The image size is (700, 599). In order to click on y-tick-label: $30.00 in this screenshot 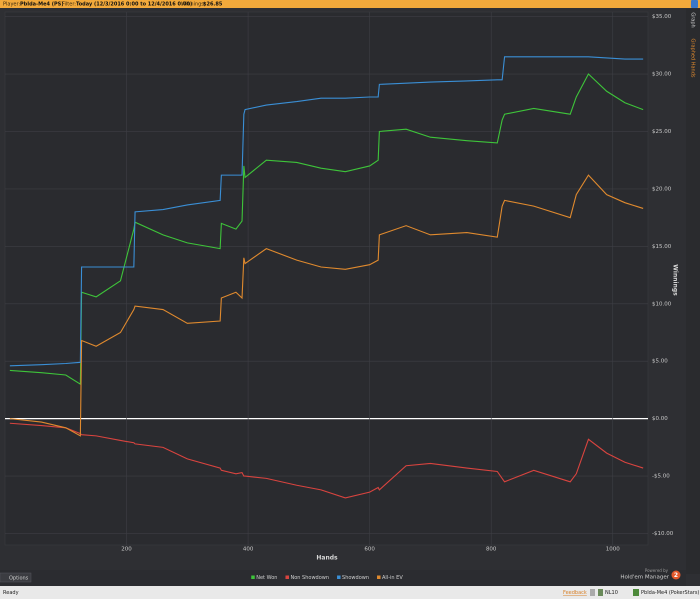, I will do `click(662, 75)`.